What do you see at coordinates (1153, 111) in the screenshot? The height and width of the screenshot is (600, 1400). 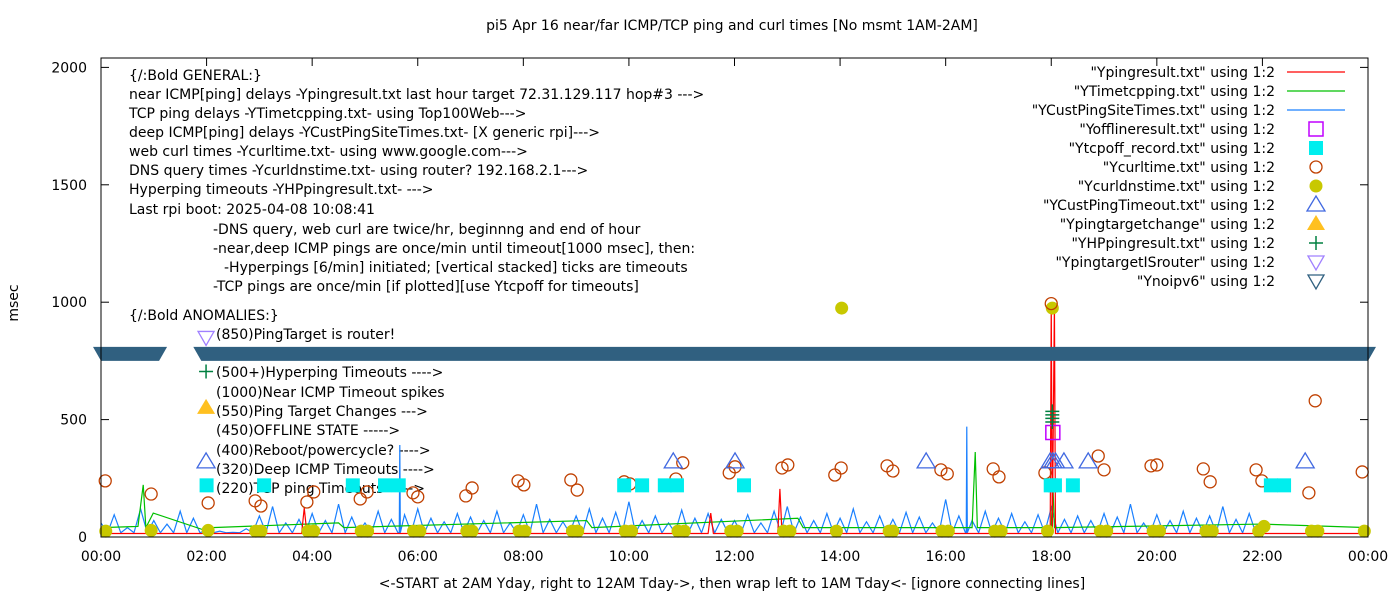 I see `legend-entry-label: "YCustPingSiteTimes.txt" using 1:2` at bounding box center [1153, 111].